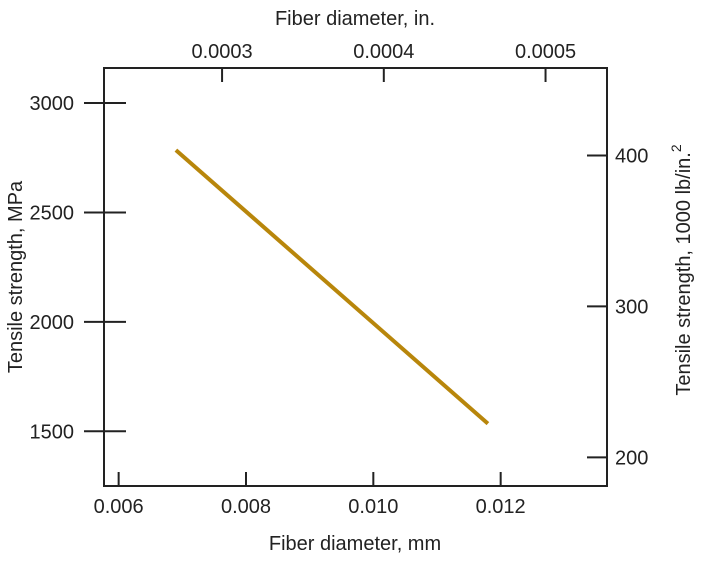 Image resolution: width=702 pixels, height=561 pixels. I want to click on x-top-tick-label: 0.0004, so click(383, 52).